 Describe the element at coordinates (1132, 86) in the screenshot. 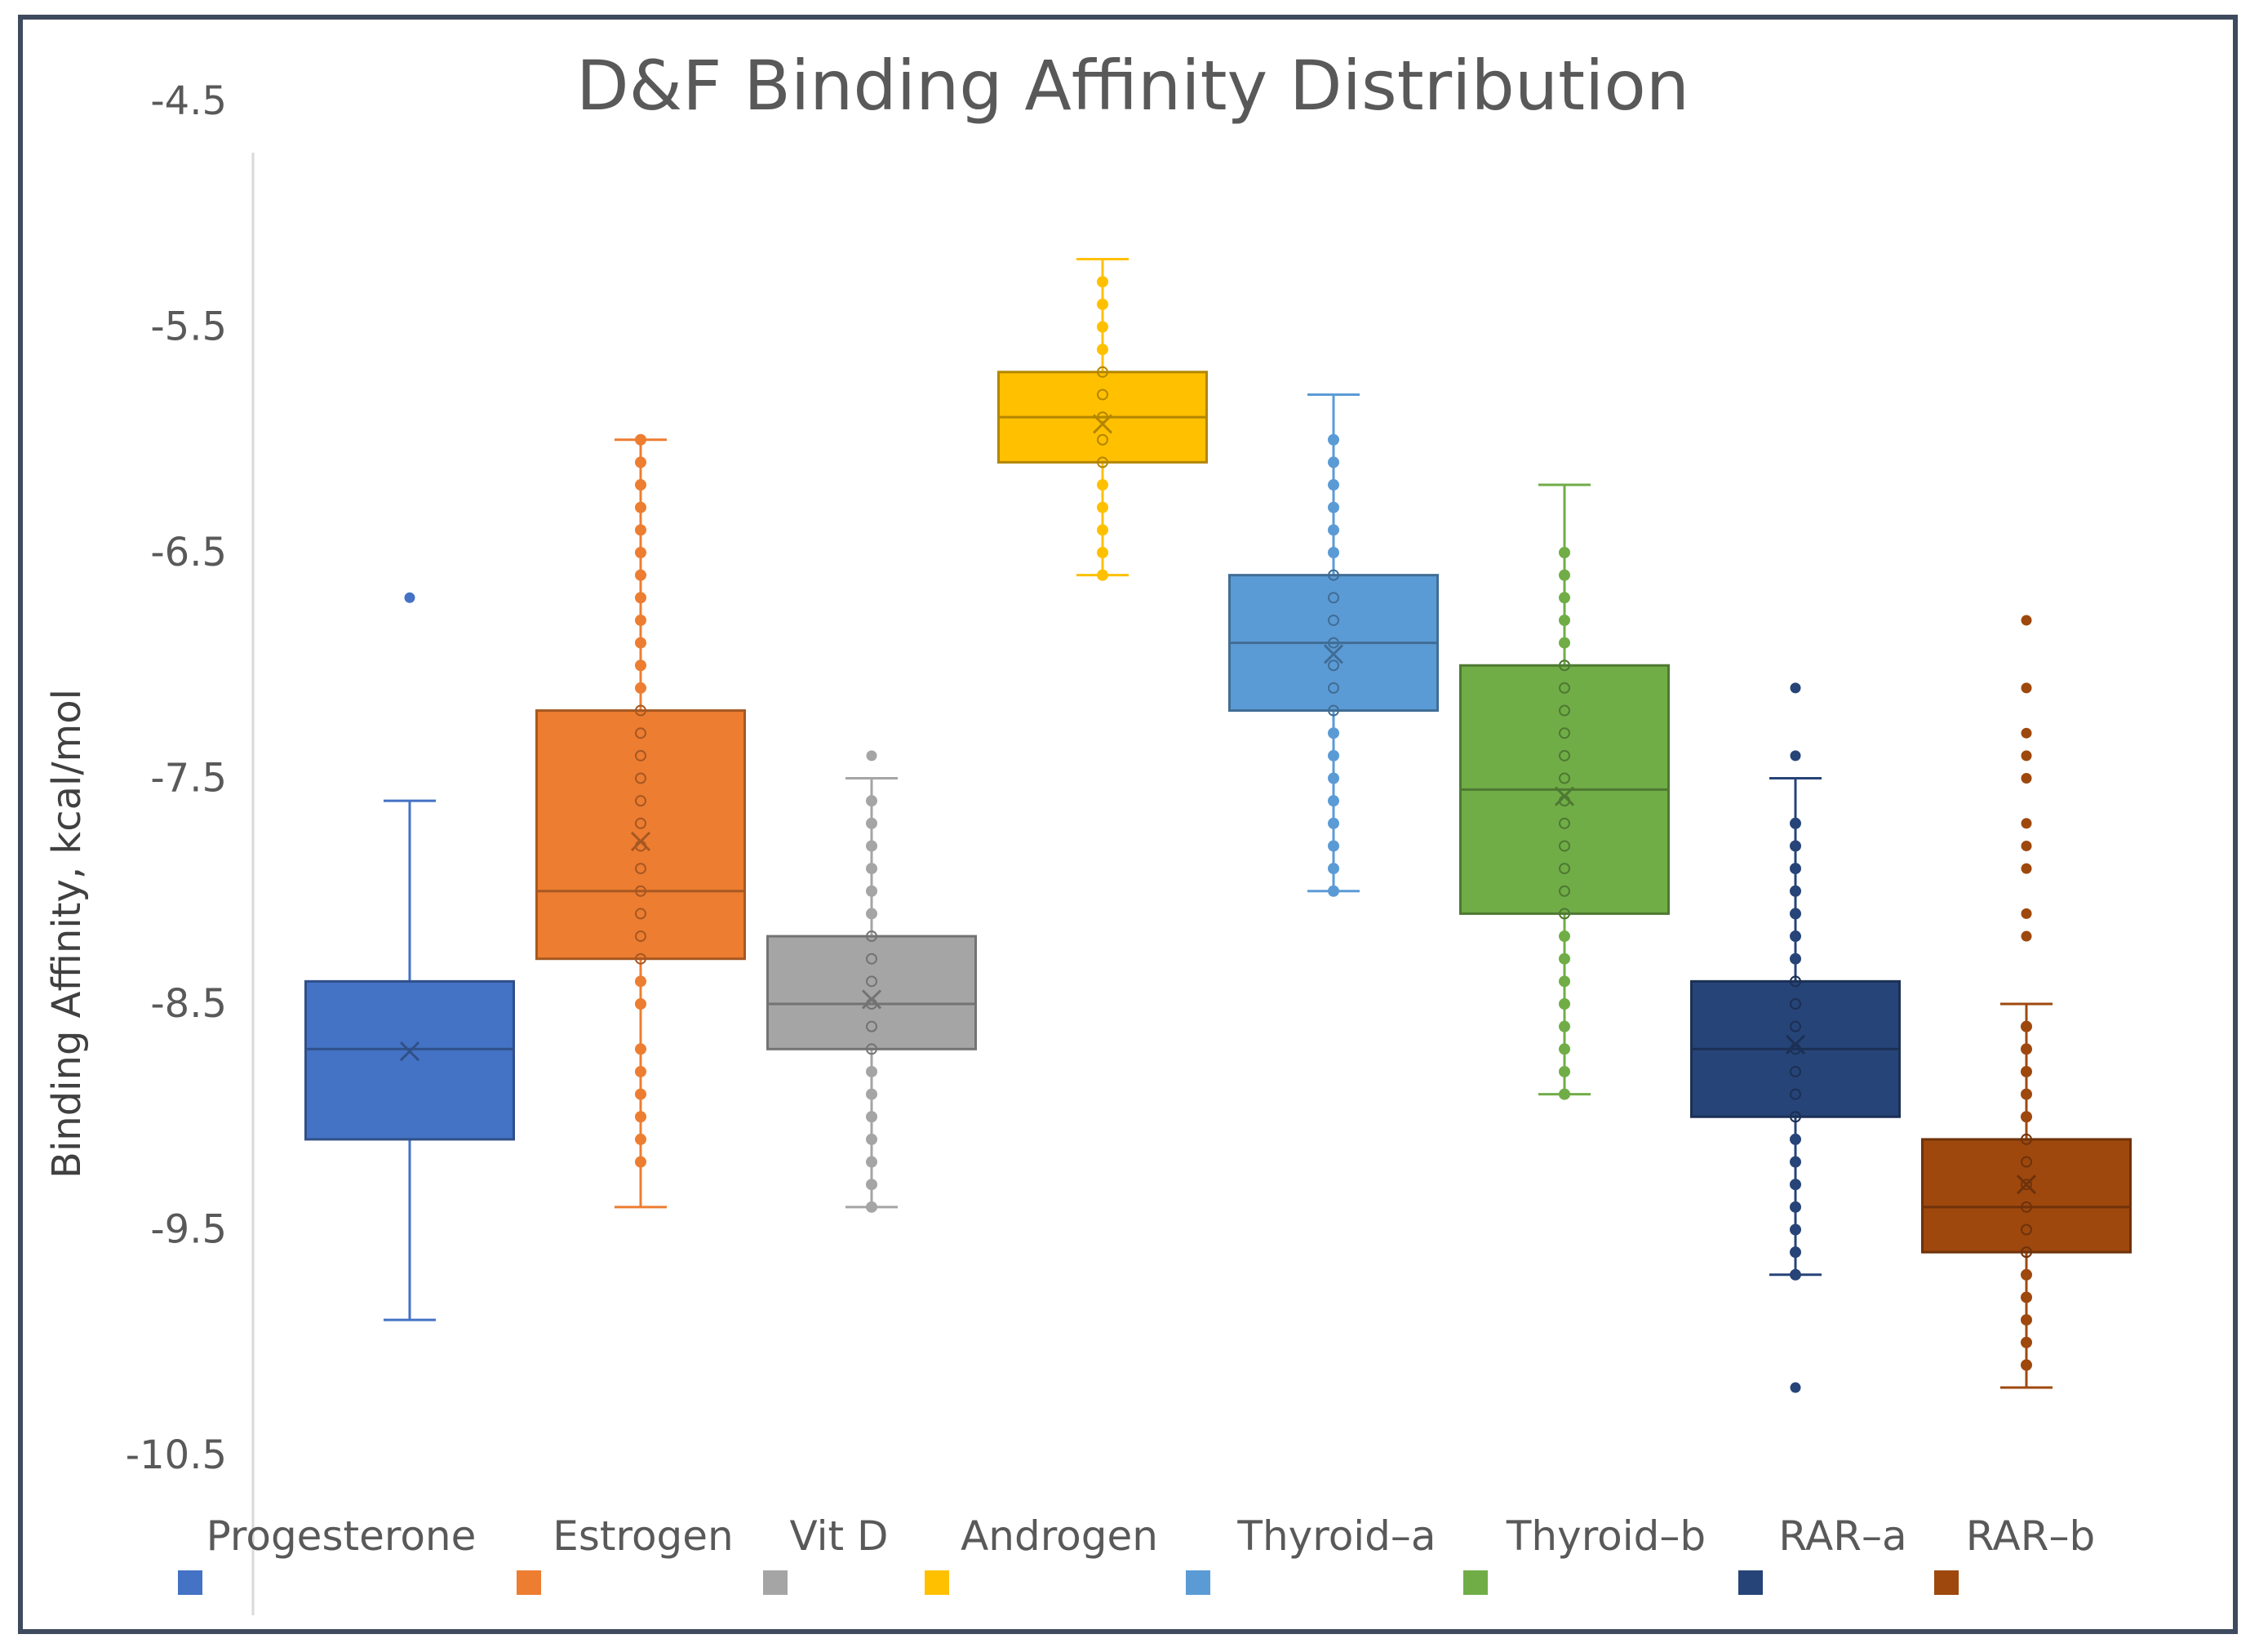

I see `chart-title: D&F Binding Affinity Distribution` at that location.